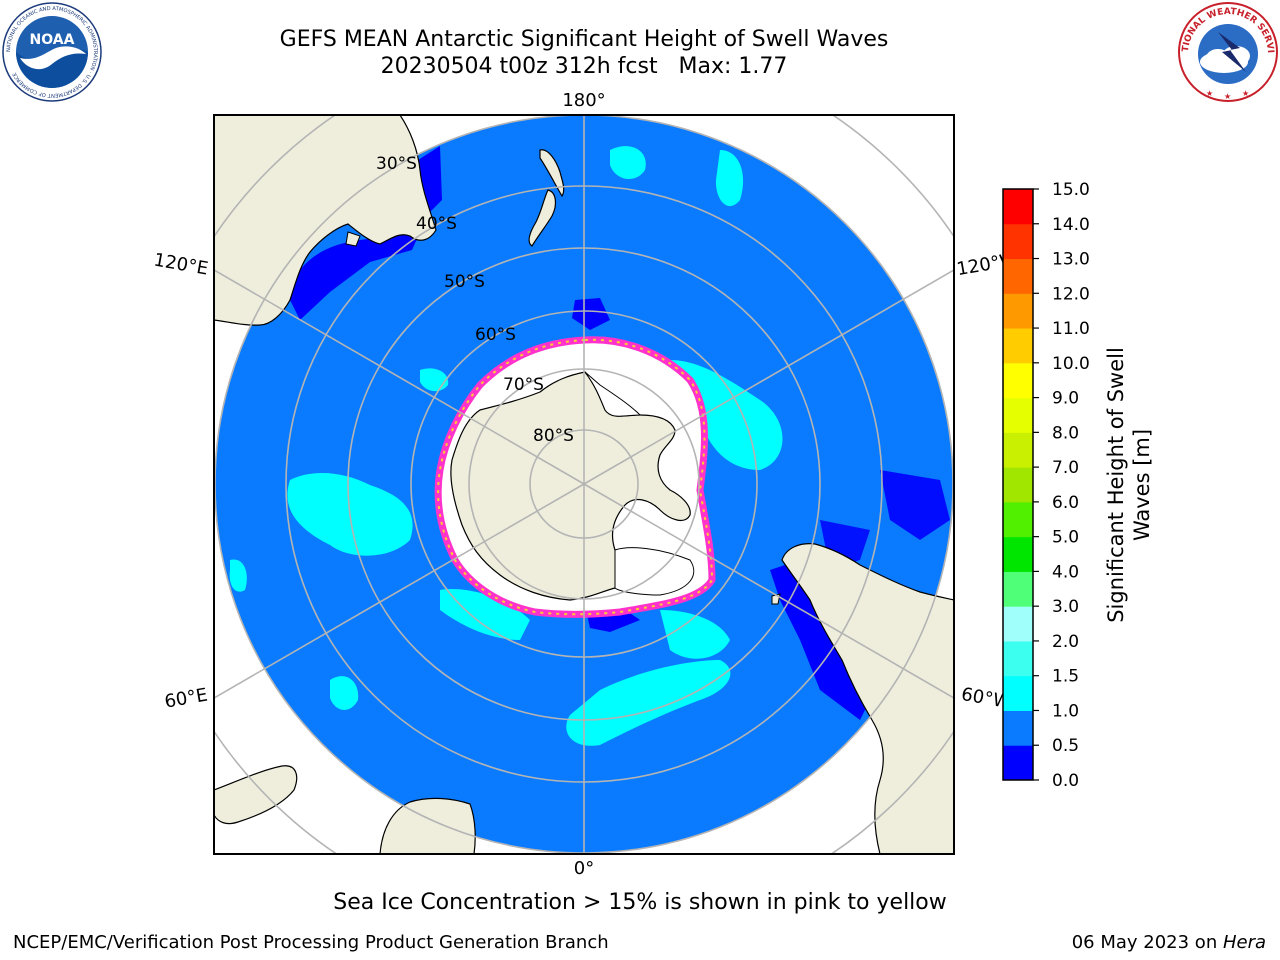  Describe the element at coordinates (867, 698) in the screenshot. I see `south-america-land` at that location.